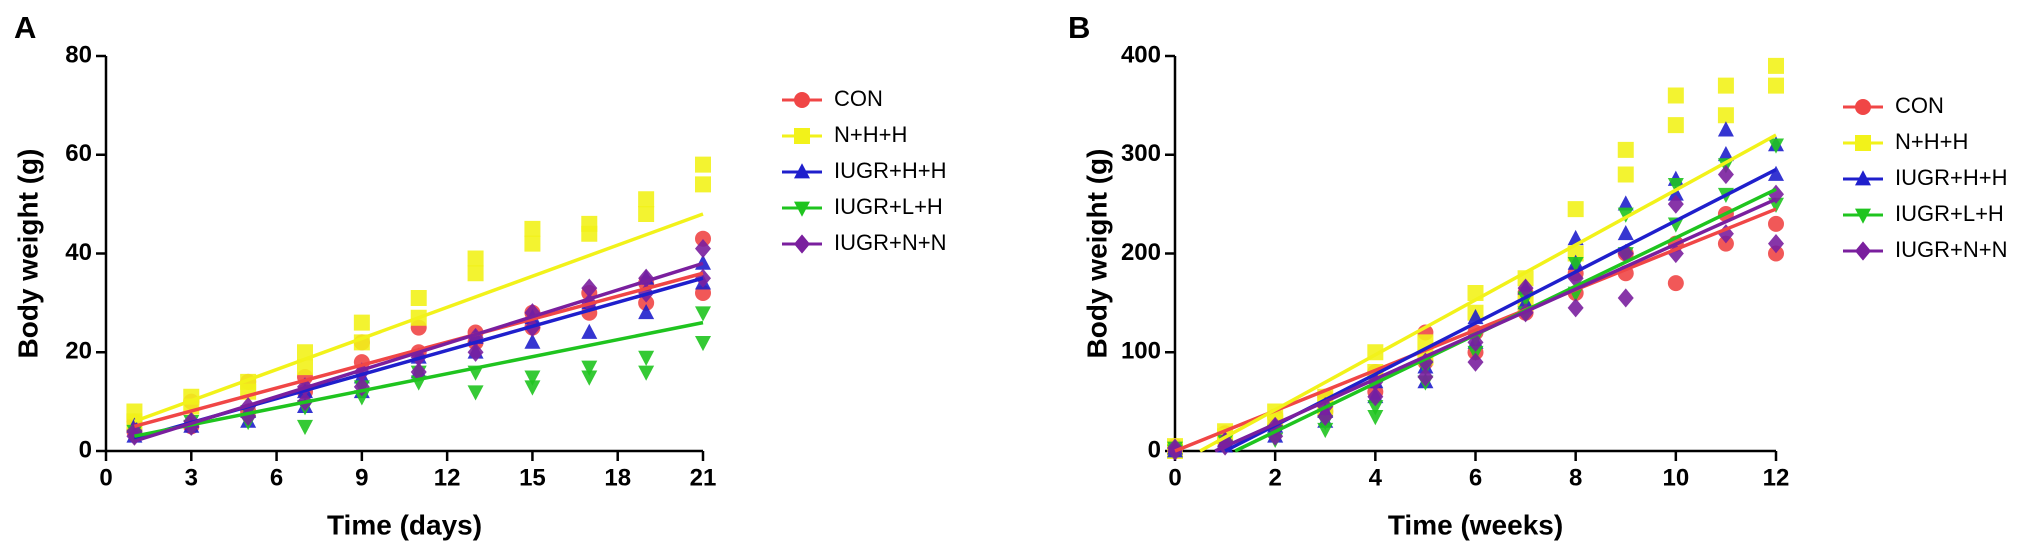 Image resolution: width=2031 pixels, height=559 pixels. Describe the element at coordinates (532, 477) in the screenshot. I see `x-tick-label: 15` at that location.